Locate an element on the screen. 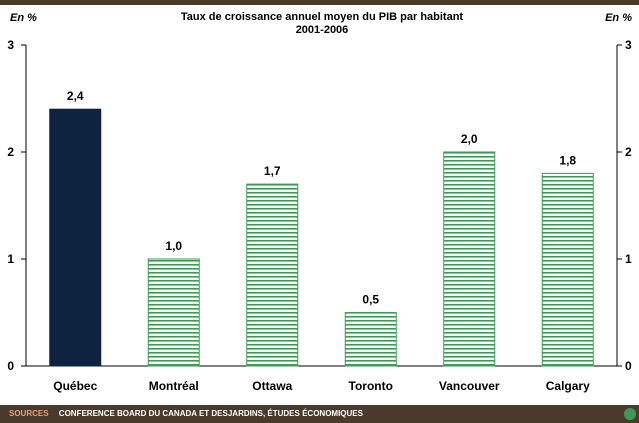 The width and height of the screenshot is (639, 423). y-tick-label-left: 3 is located at coordinates (10, 45).